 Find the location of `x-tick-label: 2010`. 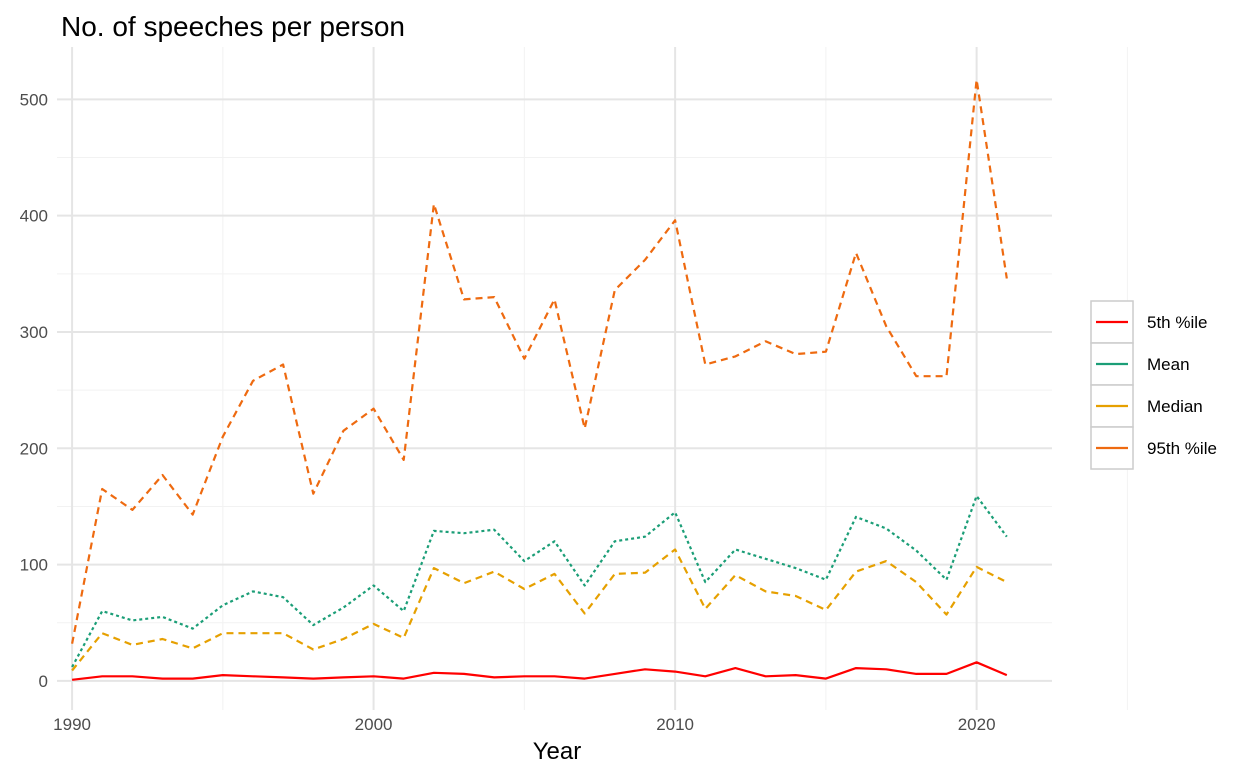

x-tick-label: 2010 is located at coordinates (675, 724).